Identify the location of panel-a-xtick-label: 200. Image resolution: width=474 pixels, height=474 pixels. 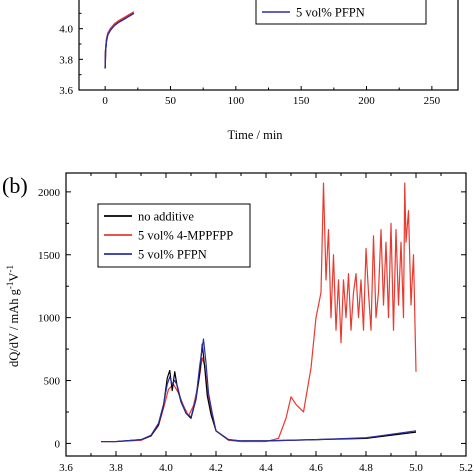
(366, 101).